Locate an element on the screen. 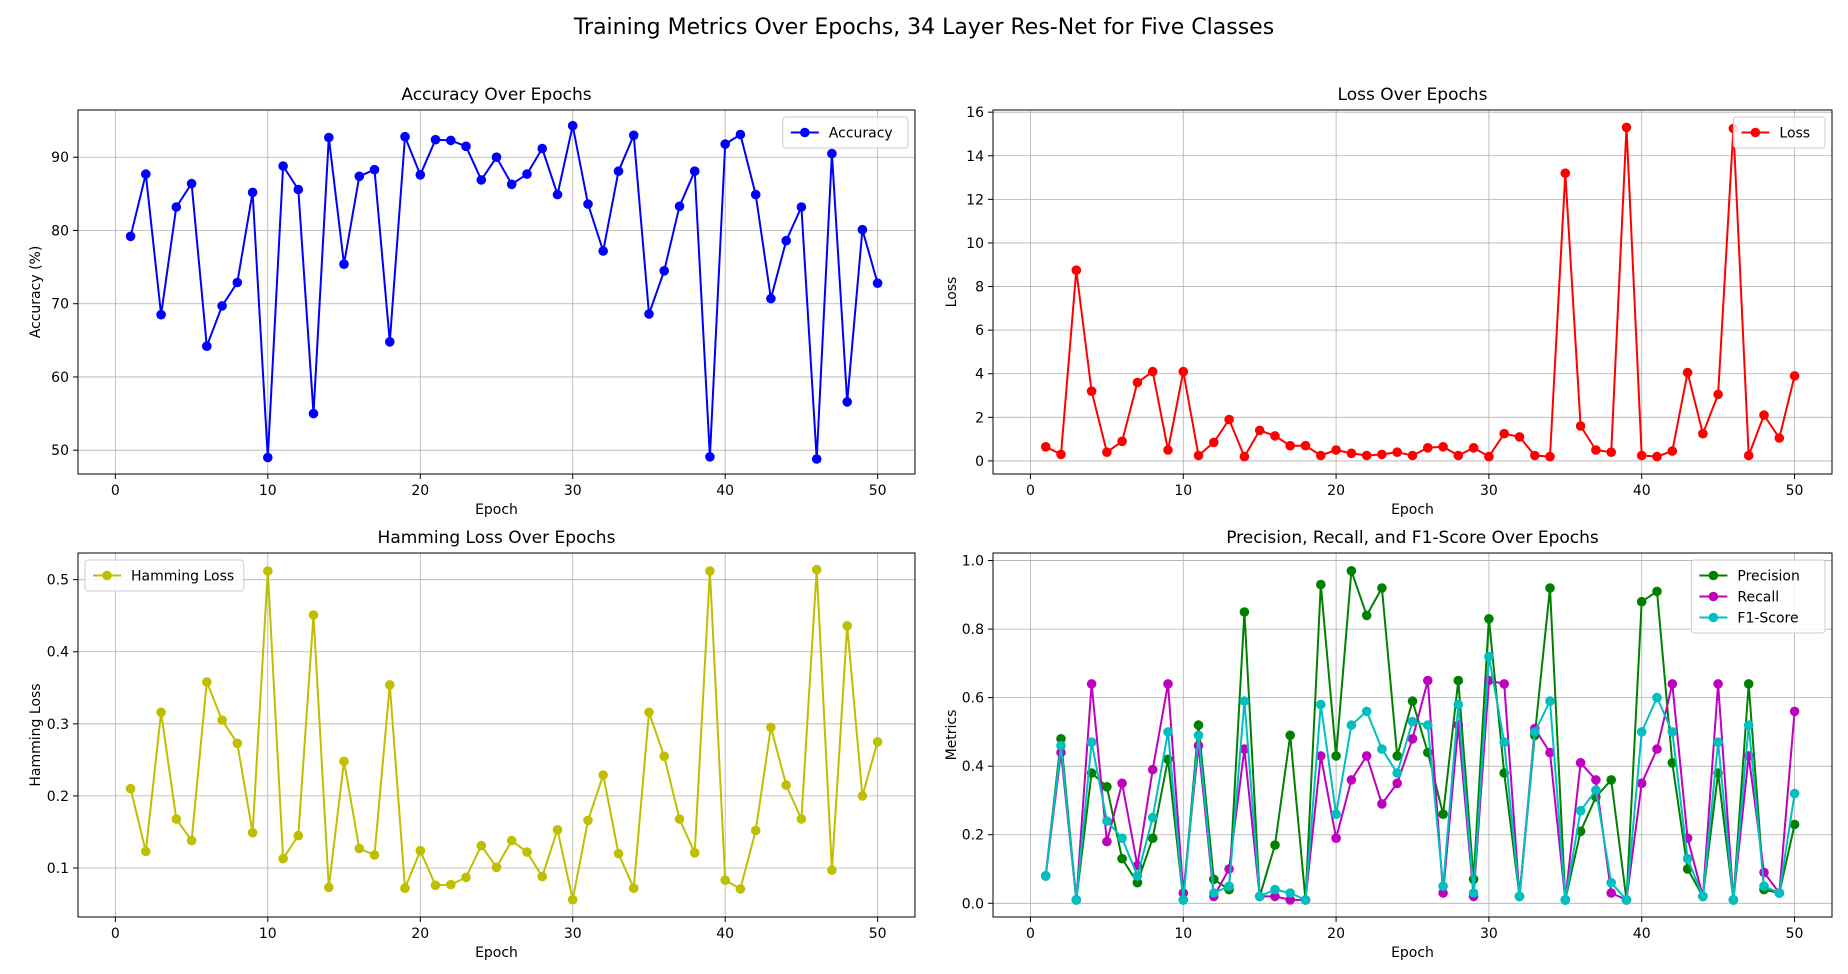 This screenshot has width=1848, height=974. prf-legend-label: F1-Score is located at coordinates (1767, 619).